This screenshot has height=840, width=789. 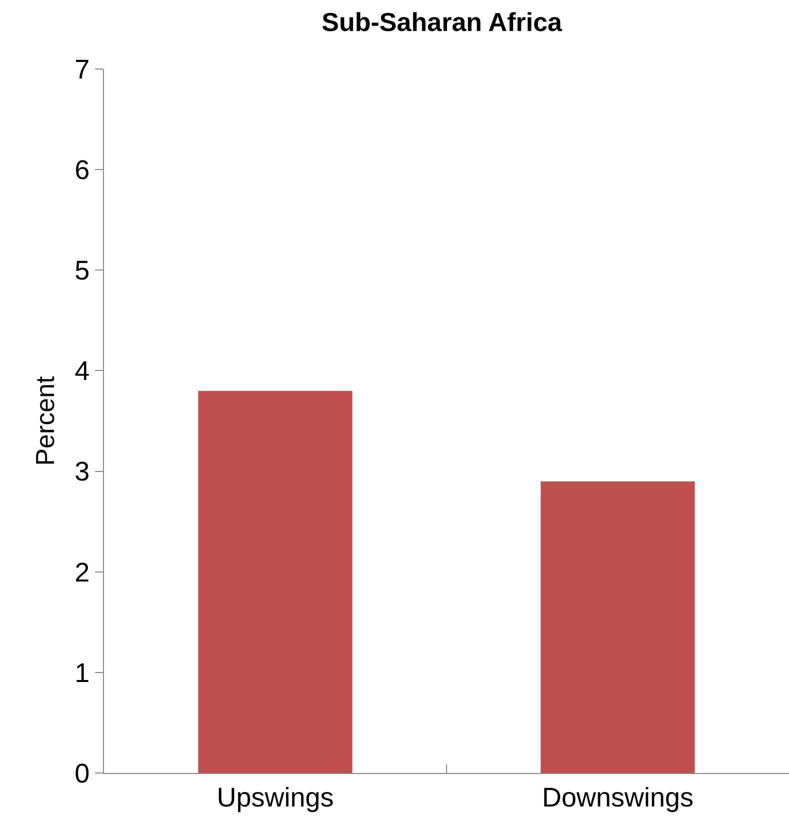 I want to click on y-tick-label: 0, so click(x=82, y=773).